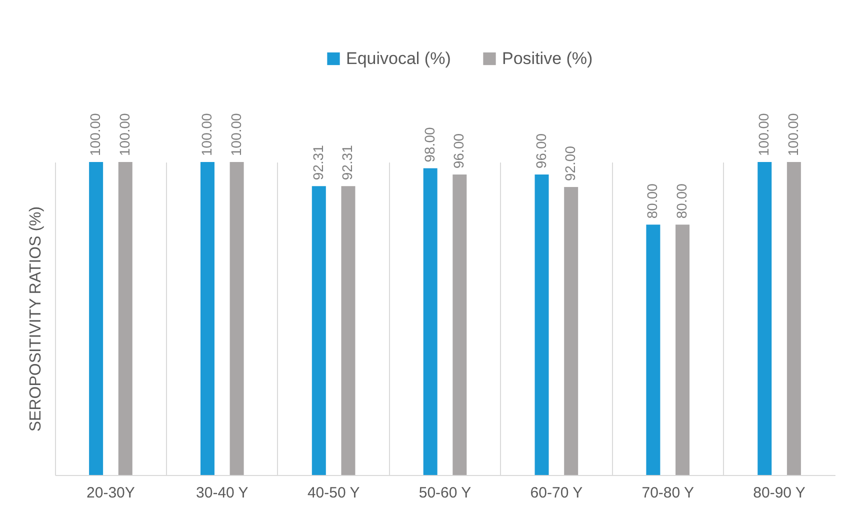 The image size is (845, 509). Describe the element at coordinates (222, 493) in the screenshot. I see `x-tick-label: 30-40 Y` at that location.